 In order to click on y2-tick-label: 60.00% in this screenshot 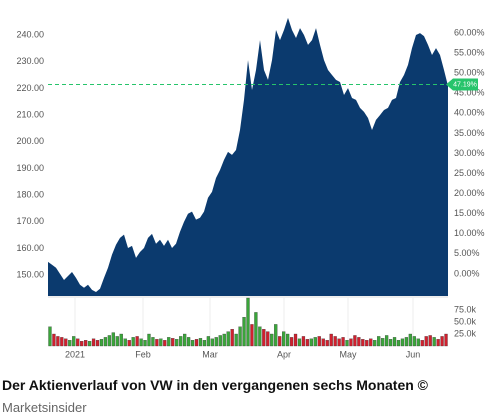, I will do `click(469, 32)`.